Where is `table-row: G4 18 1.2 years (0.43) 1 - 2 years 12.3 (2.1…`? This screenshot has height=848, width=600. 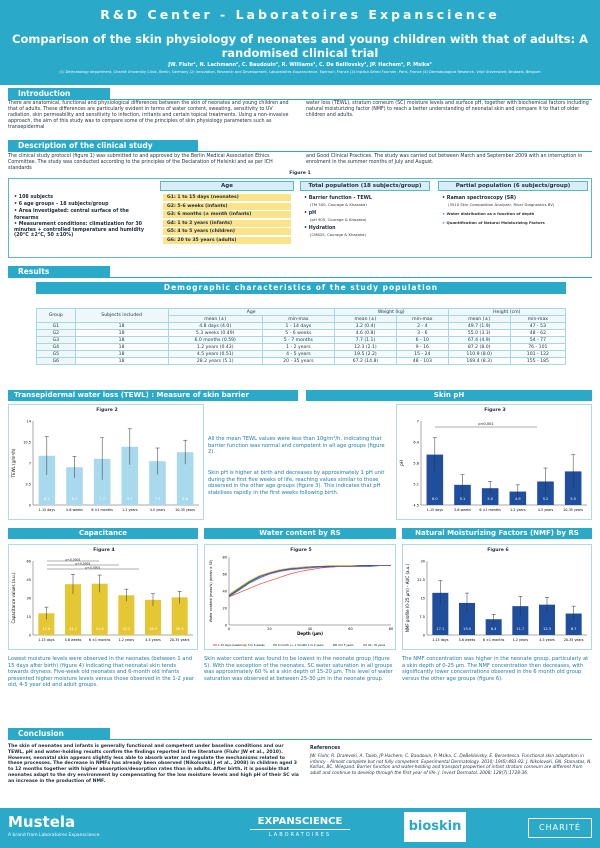
table-row: G4 18 1.2 years (0.43) 1 - 2 years 12.3 (2.1… is located at coordinates (301, 347).